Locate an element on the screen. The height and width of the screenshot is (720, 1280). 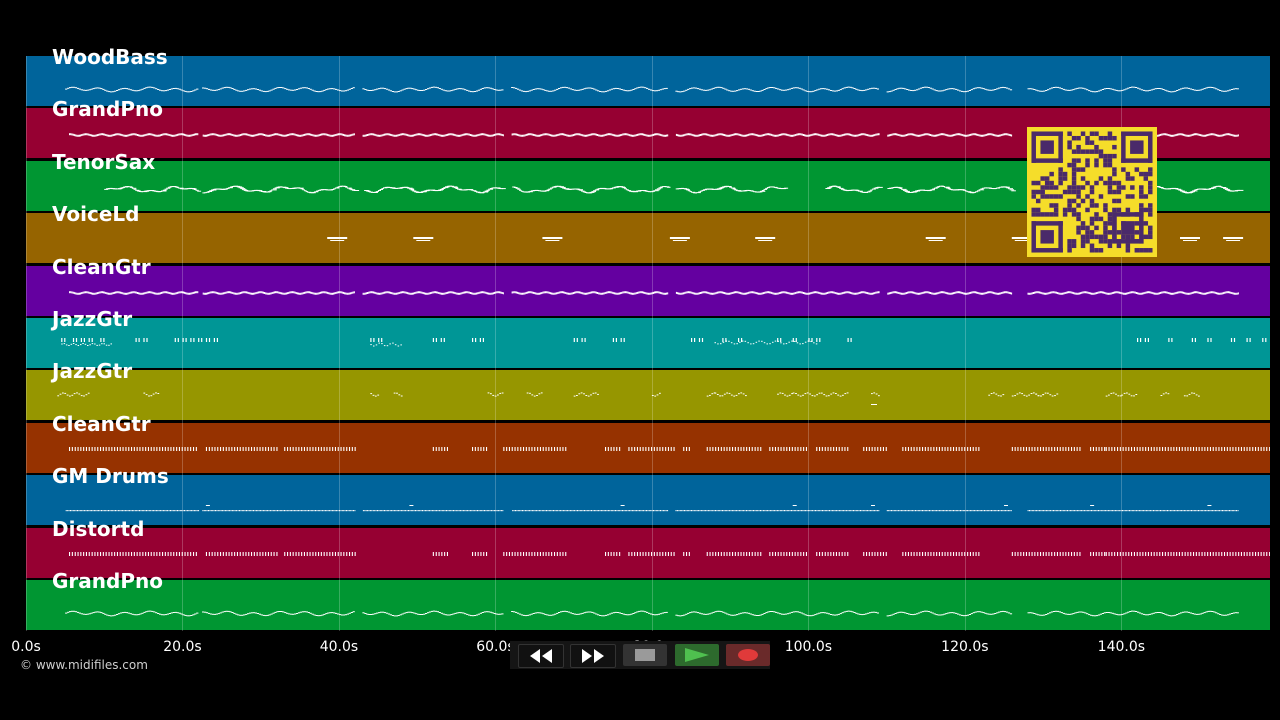
rewind-button is located at coordinates (541, 656).